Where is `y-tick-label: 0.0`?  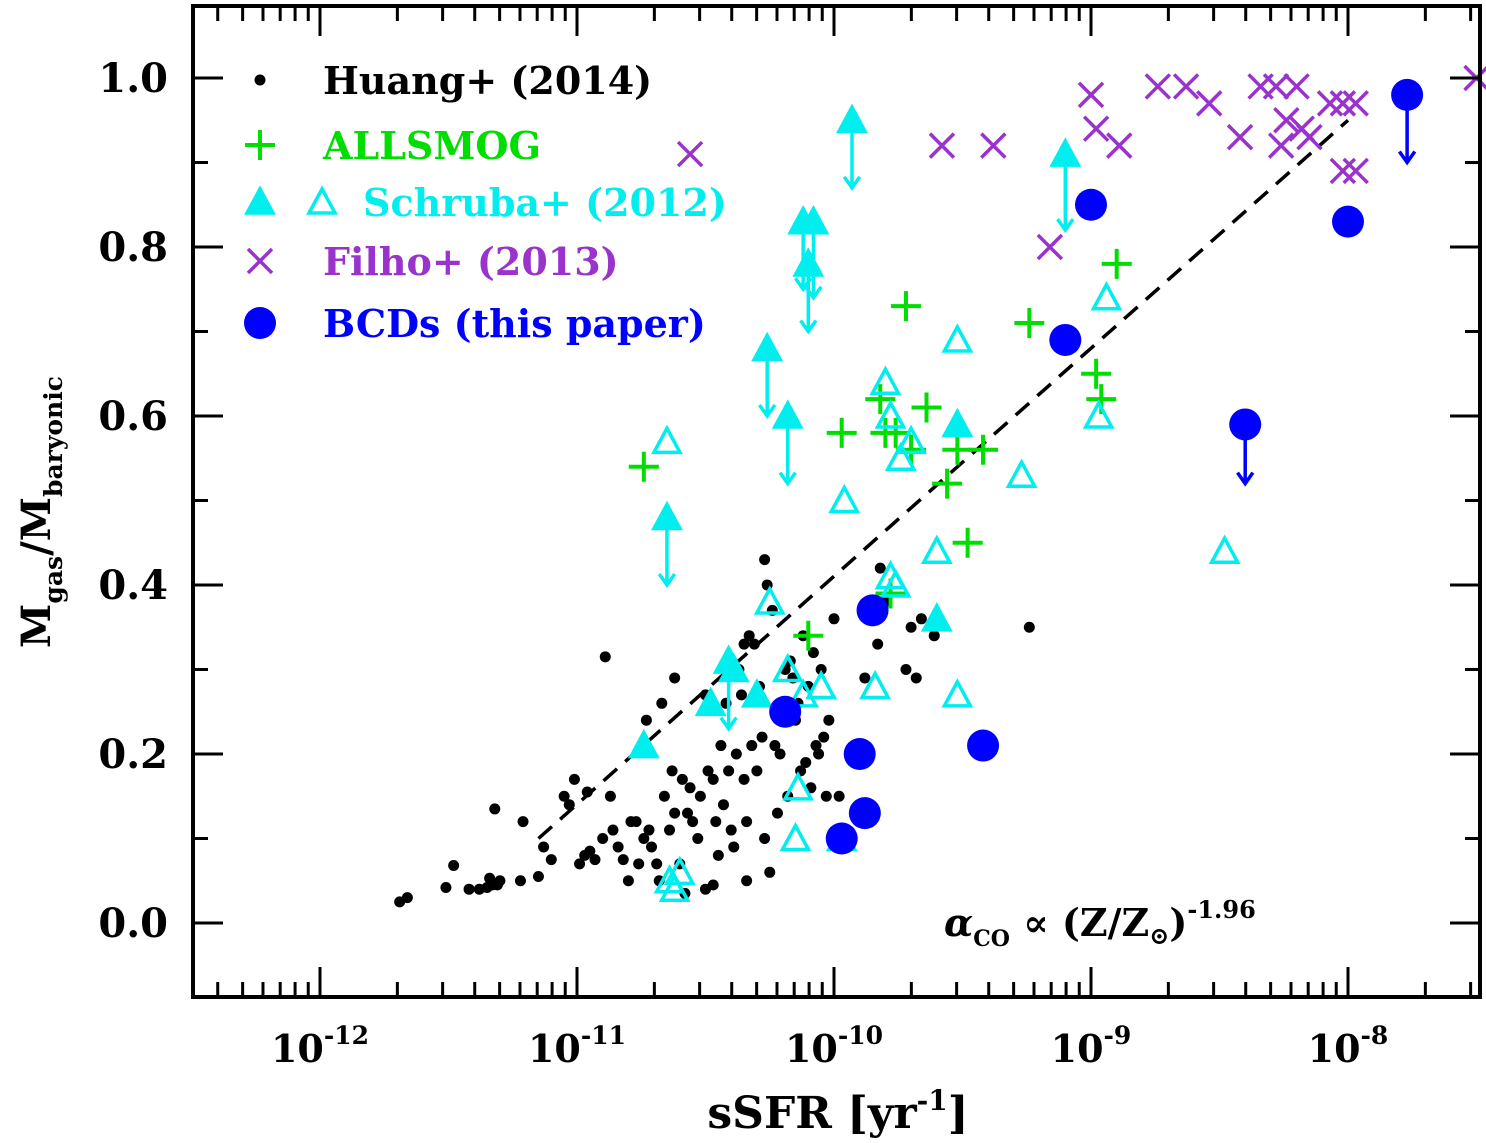
y-tick-label: 0.0 is located at coordinates (133, 923).